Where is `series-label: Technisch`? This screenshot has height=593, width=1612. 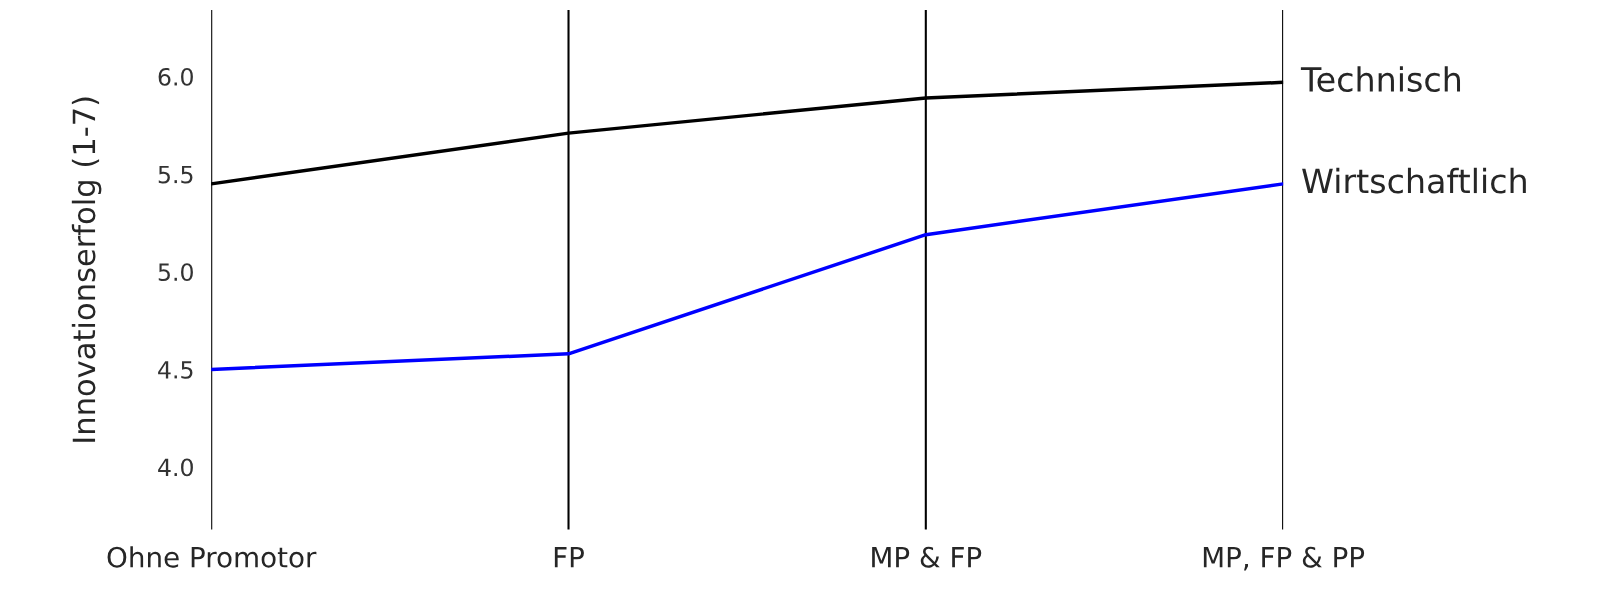 series-label: Technisch is located at coordinates (1380, 79).